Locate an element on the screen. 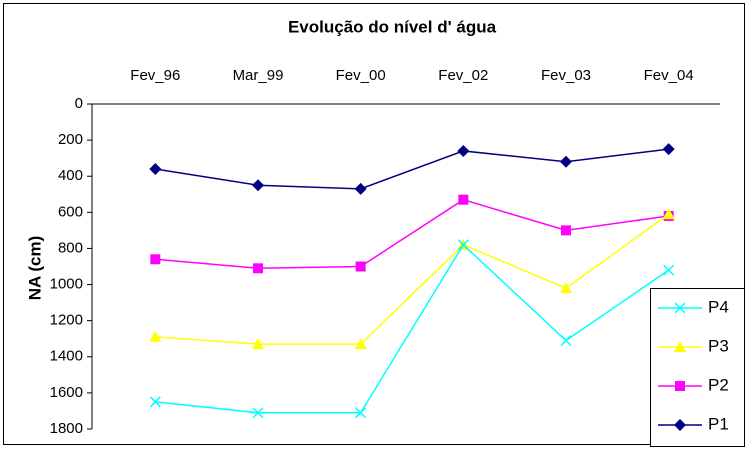  y-tick-label: 1400 is located at coordinates (66, 356).